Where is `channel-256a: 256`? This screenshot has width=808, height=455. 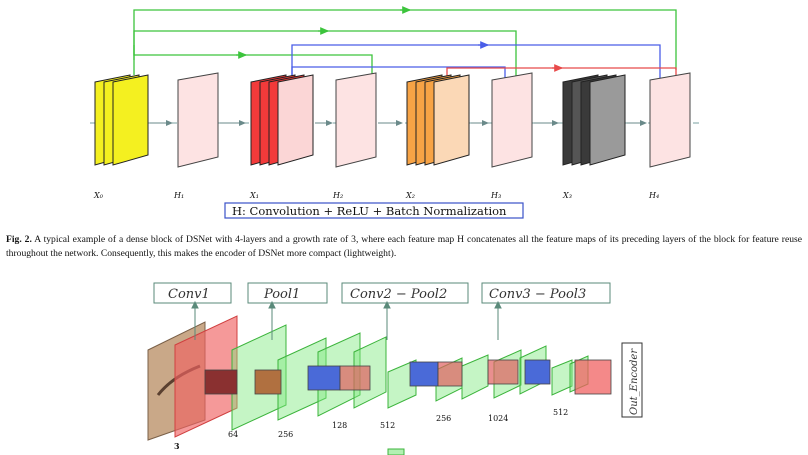
channel-256a: 256 is located at coordinates (285, 434).